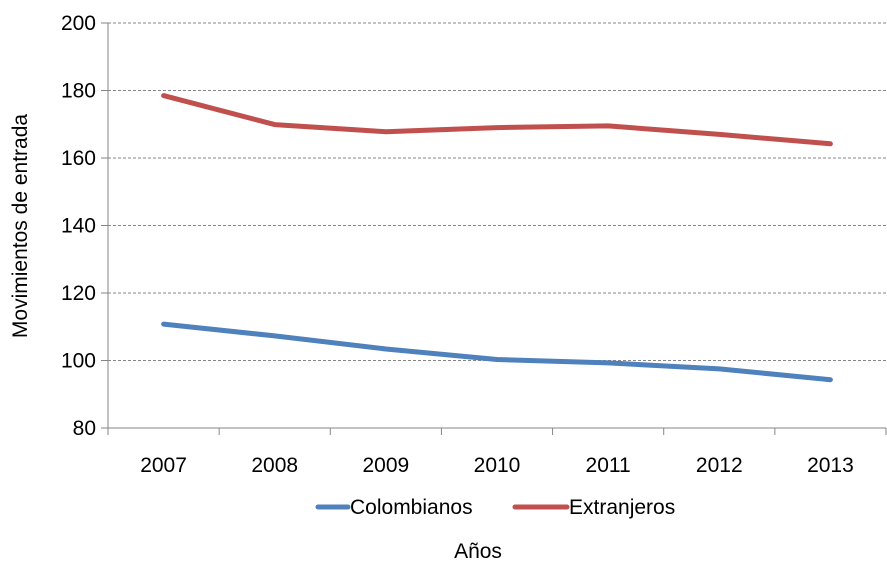  Describe the element at coordinates (608, 465) in the screenshot. I see `x-tick-label: 2011` at that location.